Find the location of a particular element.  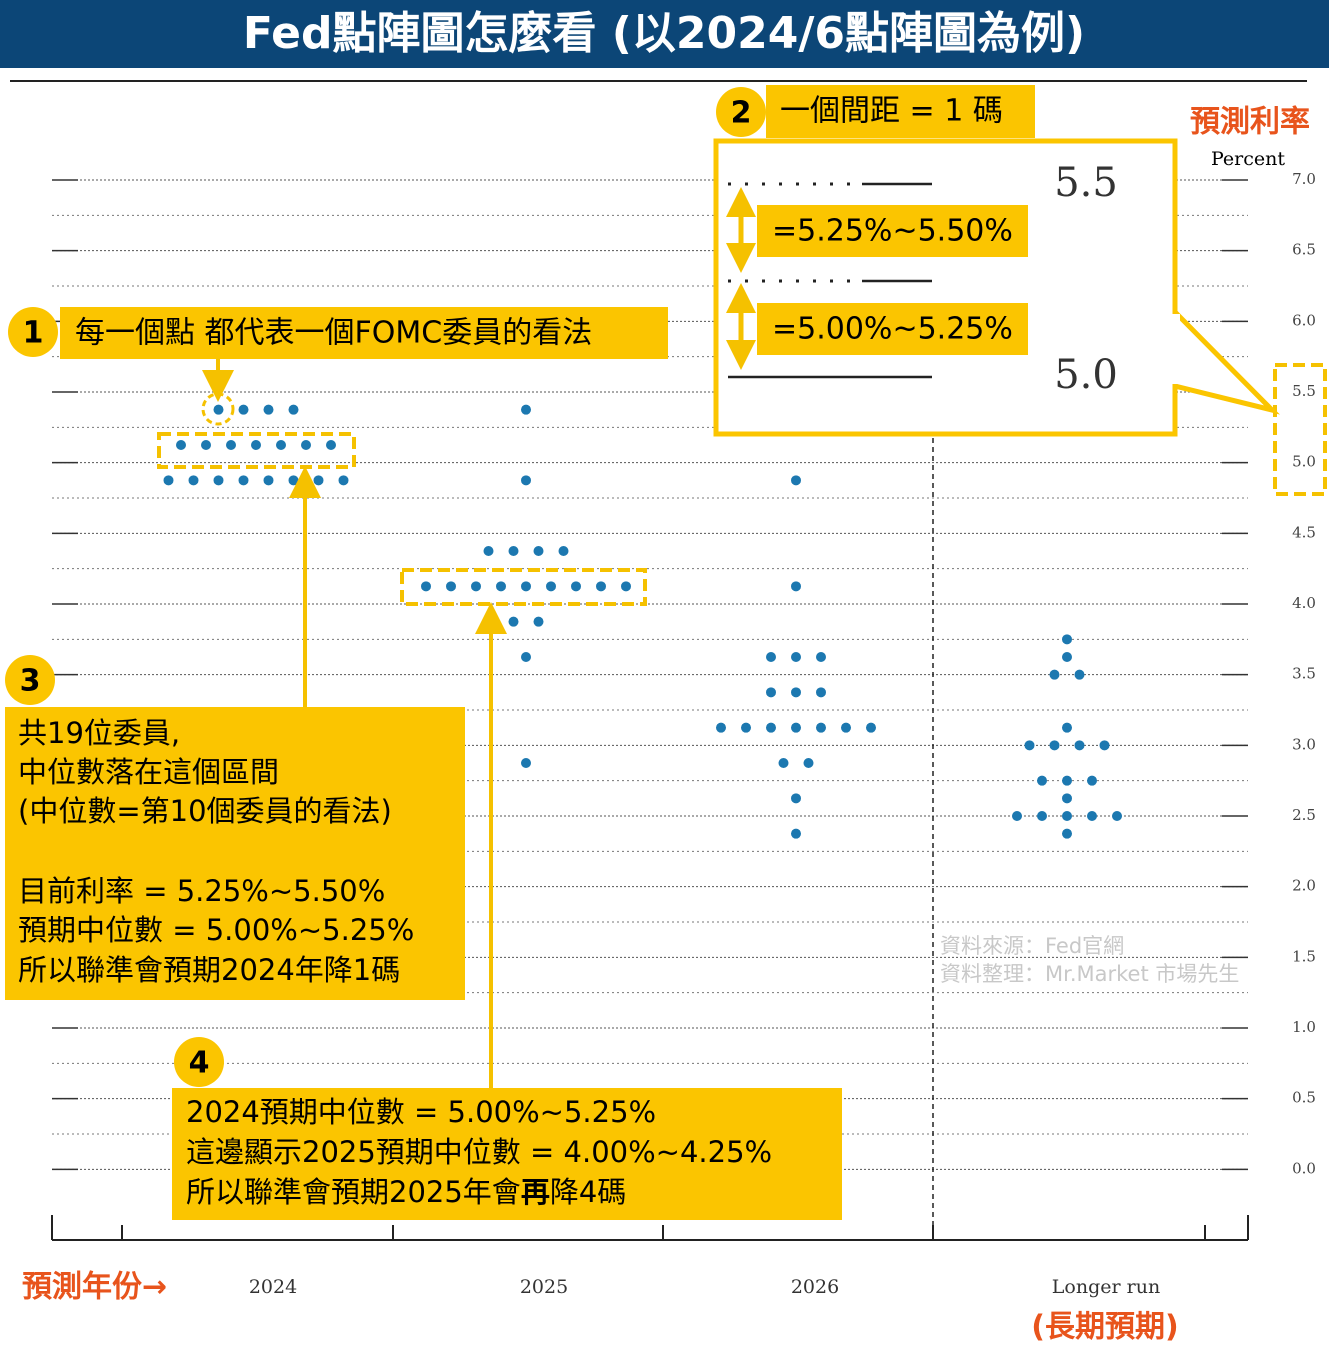

y-tick-label: 2.5 is located at coordinates (1304, 815).